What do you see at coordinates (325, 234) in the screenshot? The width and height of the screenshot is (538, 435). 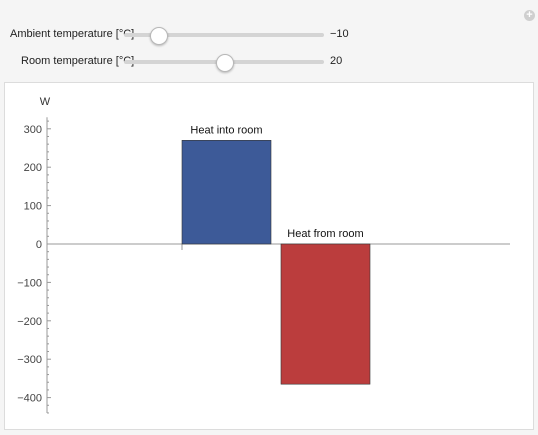 I see `bar-label: Heat from room` at bounding box center [325, 234].